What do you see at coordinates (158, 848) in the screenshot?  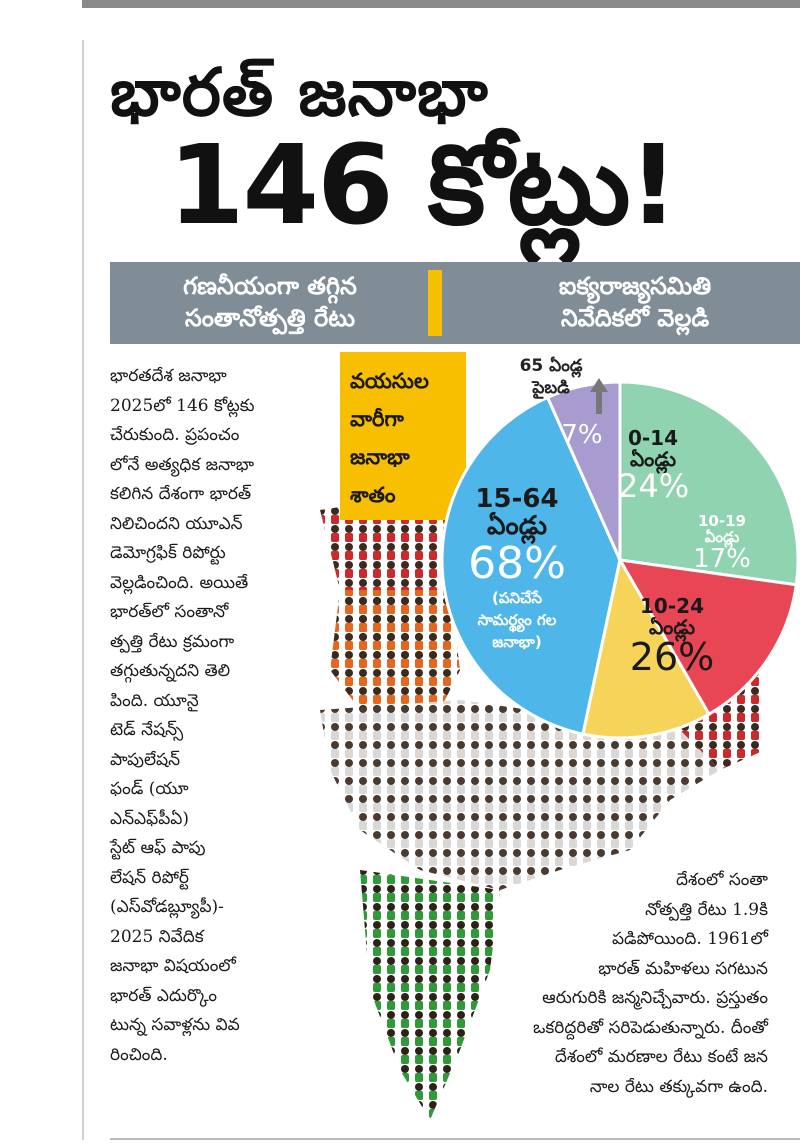 I see `article-col1-line: స్టేట్ ఆఫ్ పాపు` at bounding box center [158, 848].